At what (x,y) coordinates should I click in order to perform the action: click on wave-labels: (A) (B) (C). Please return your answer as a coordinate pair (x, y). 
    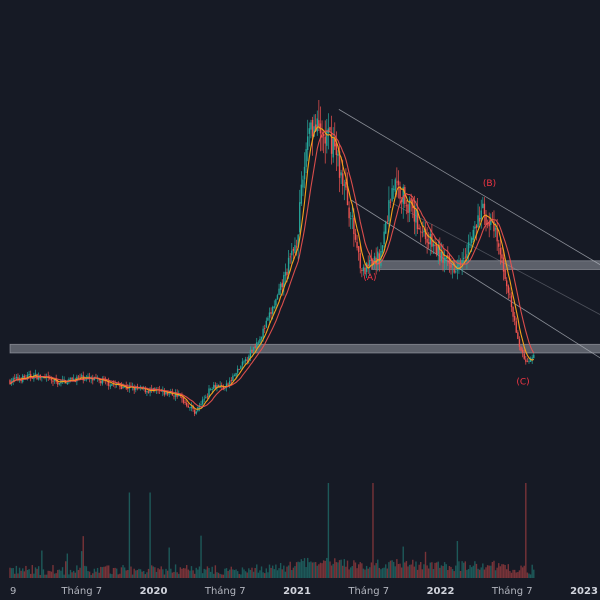
    Looking at the image, I should click on (446, 283).